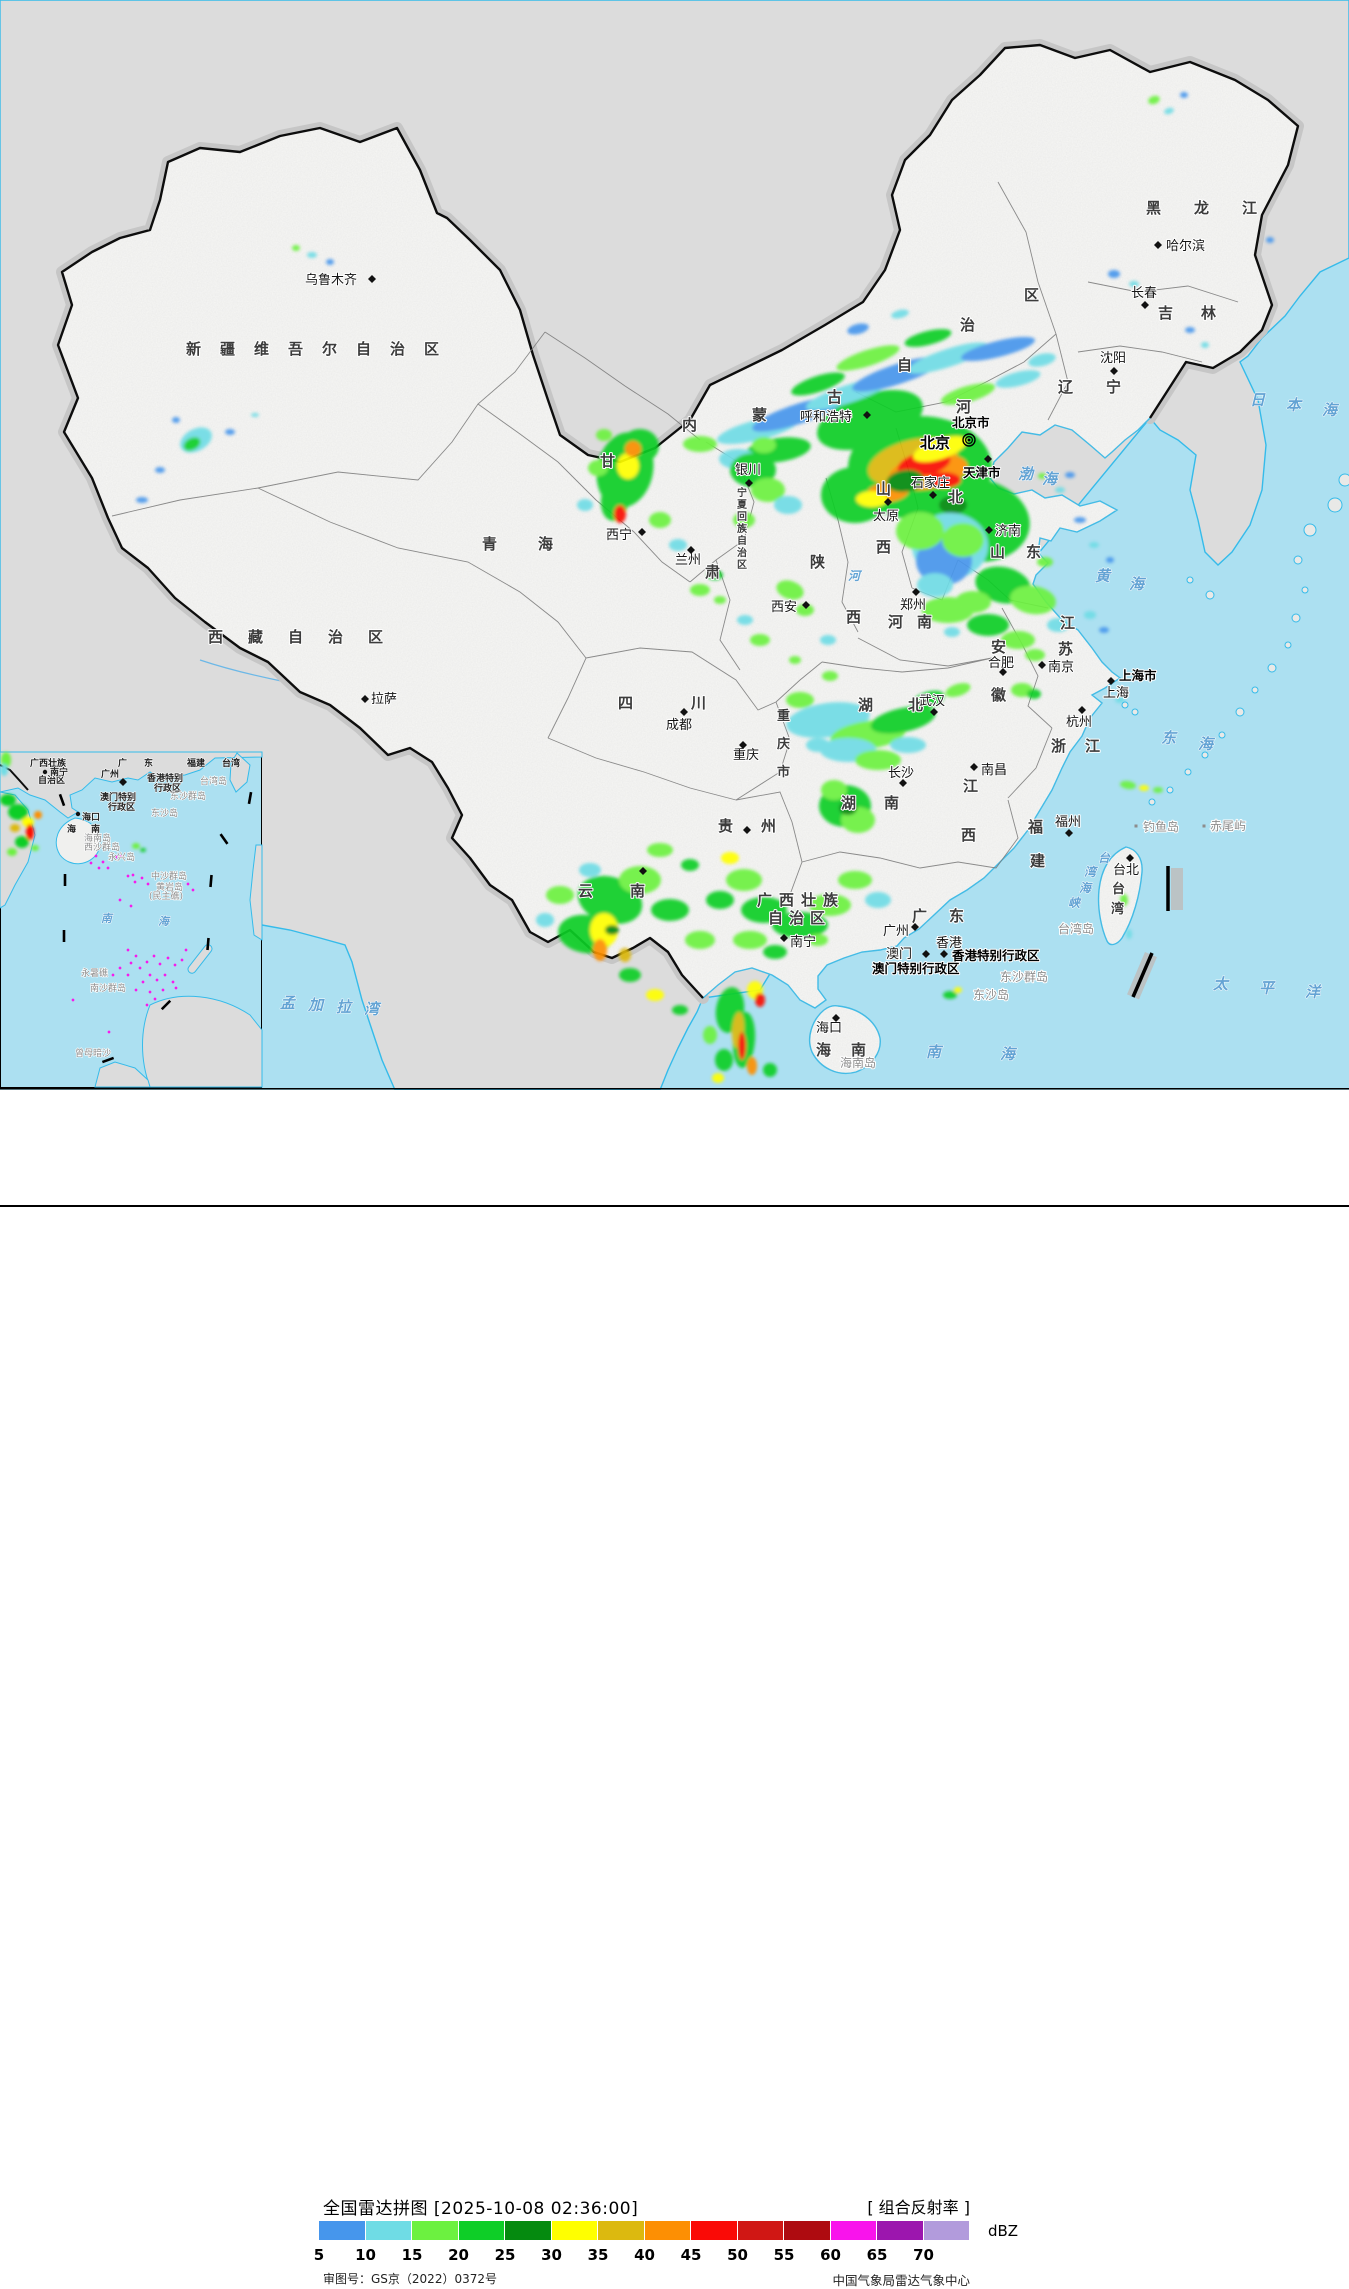  What do you see at coordinates (1031, 295) in the screenshot?
I see `label-区: 区` at bounding box center [1031, 295].